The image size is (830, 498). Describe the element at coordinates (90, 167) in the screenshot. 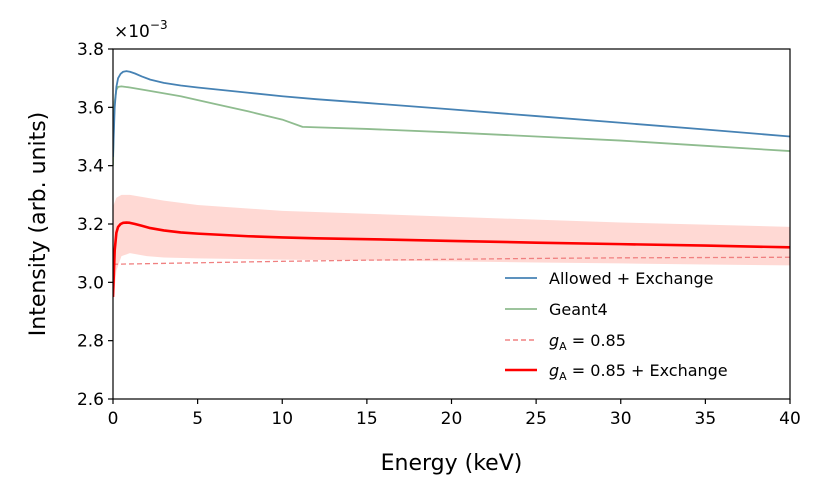

I see `y-tick-label: 3.4` at that location.